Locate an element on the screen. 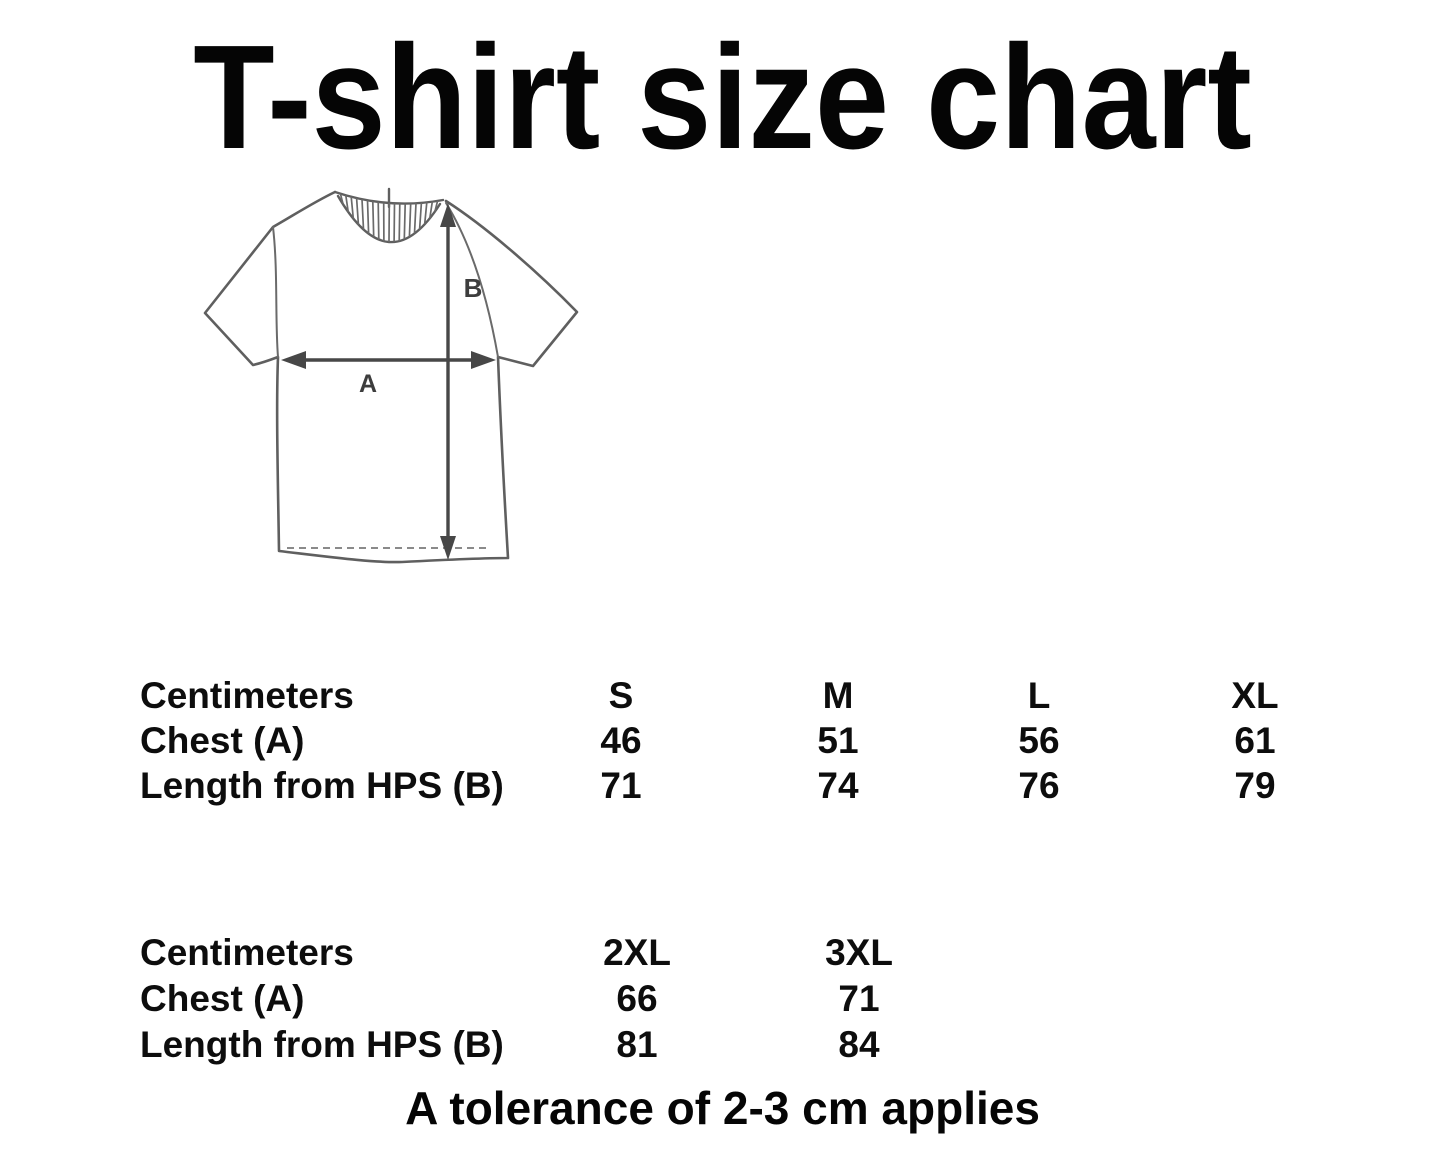 Image resolution: width=1445 pixels, height=1156 pixels. length-dimension-label: B is located at coordinates (473, 288).